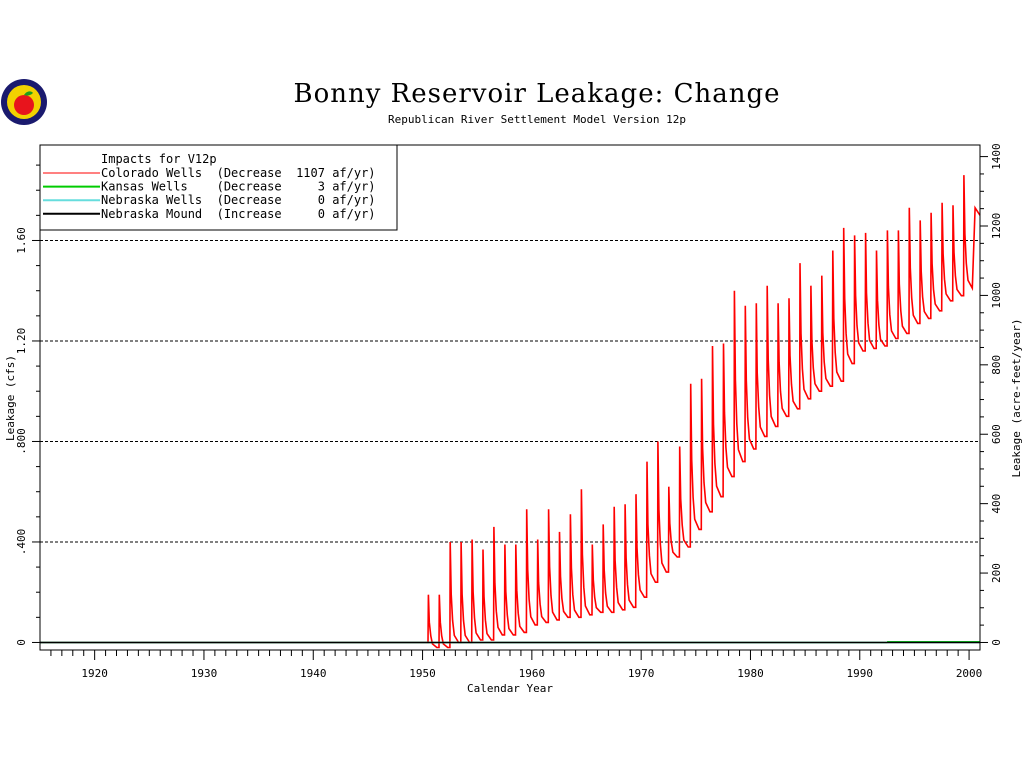 The height and width of the screenshot is (768, 1024). Describe the element at coordinates (10, 398) in the screenshot. I see `y-axis-label: Leakage (cfs)` at that location.